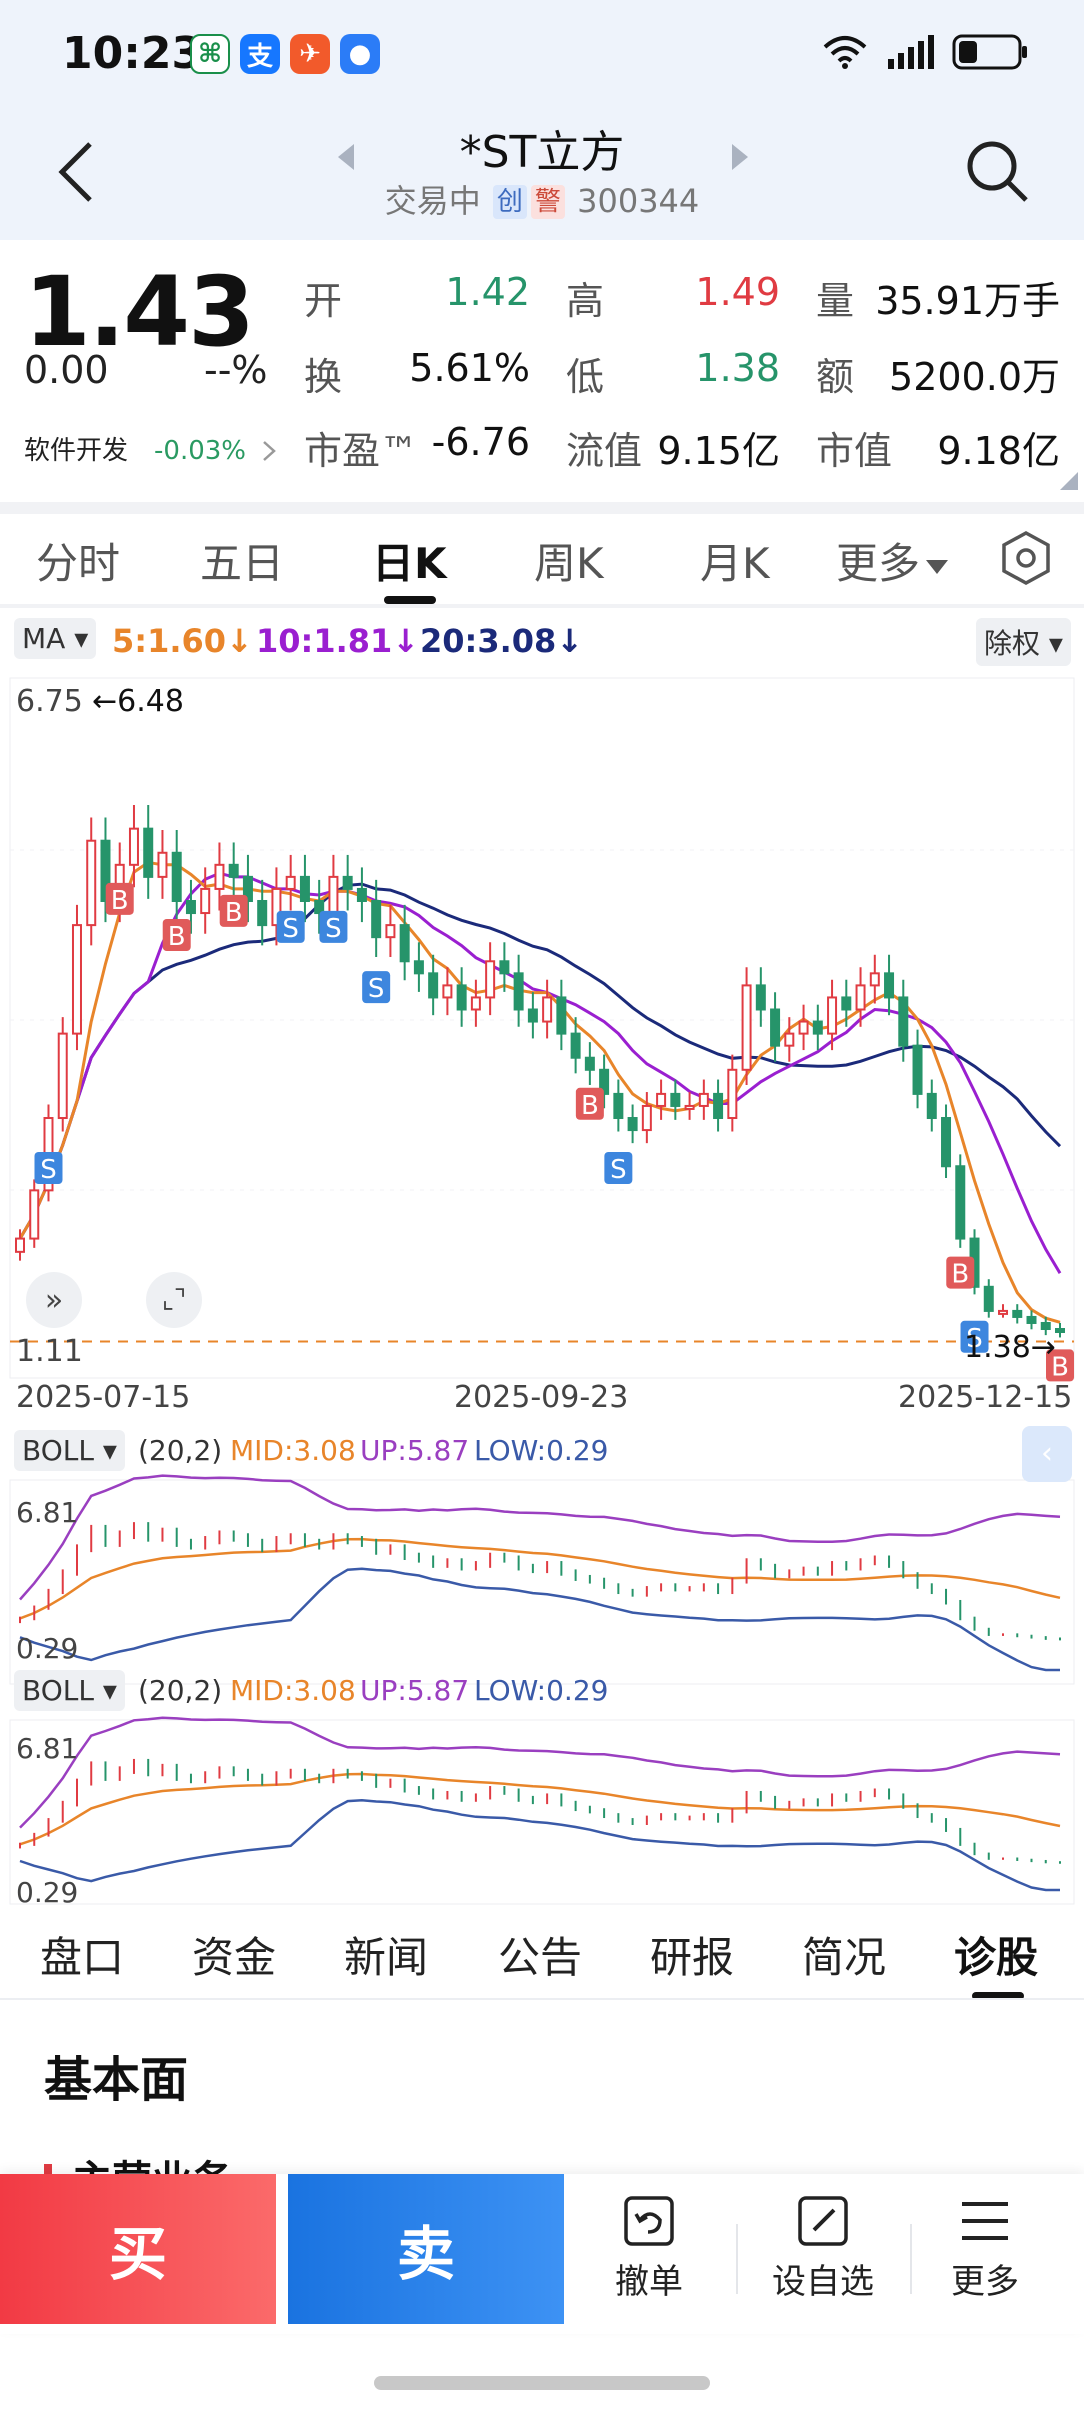  What do you see at coordinates (547, 202) in the screenshot?
I see `warning-badge: 警` at bounding box center [547, 202].